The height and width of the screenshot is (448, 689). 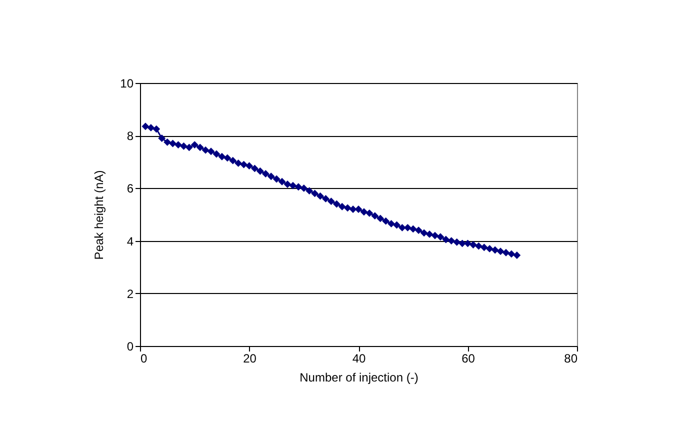 I want to click on x-tick-label: 60, so click(x=469, y=359).